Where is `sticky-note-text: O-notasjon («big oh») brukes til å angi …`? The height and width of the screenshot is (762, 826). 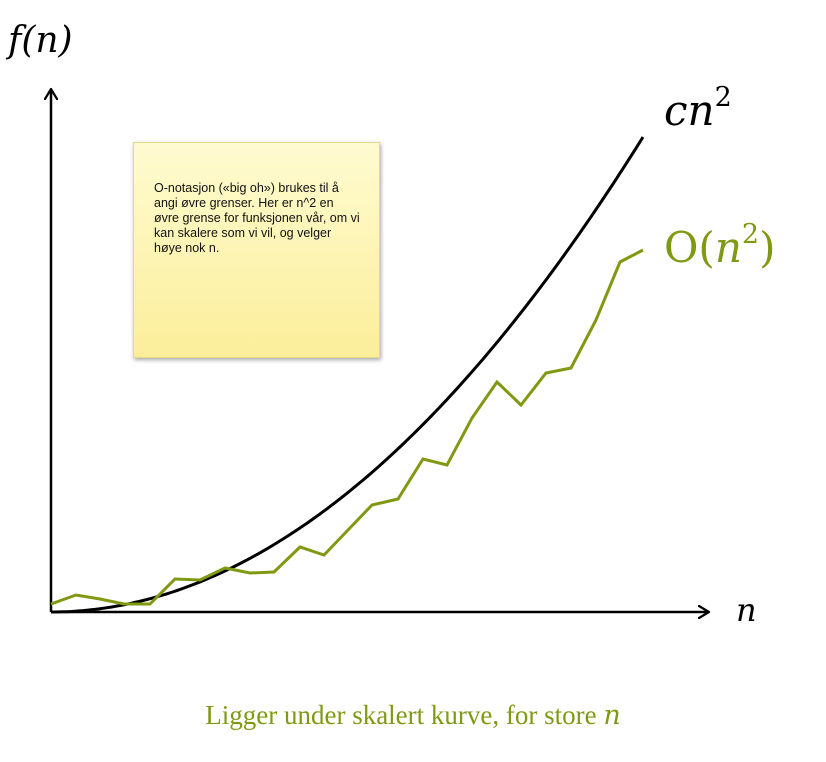 sticky-note-text: O-notasjon («big oh») brukes til å angi … is located at coordinates (257, 218).